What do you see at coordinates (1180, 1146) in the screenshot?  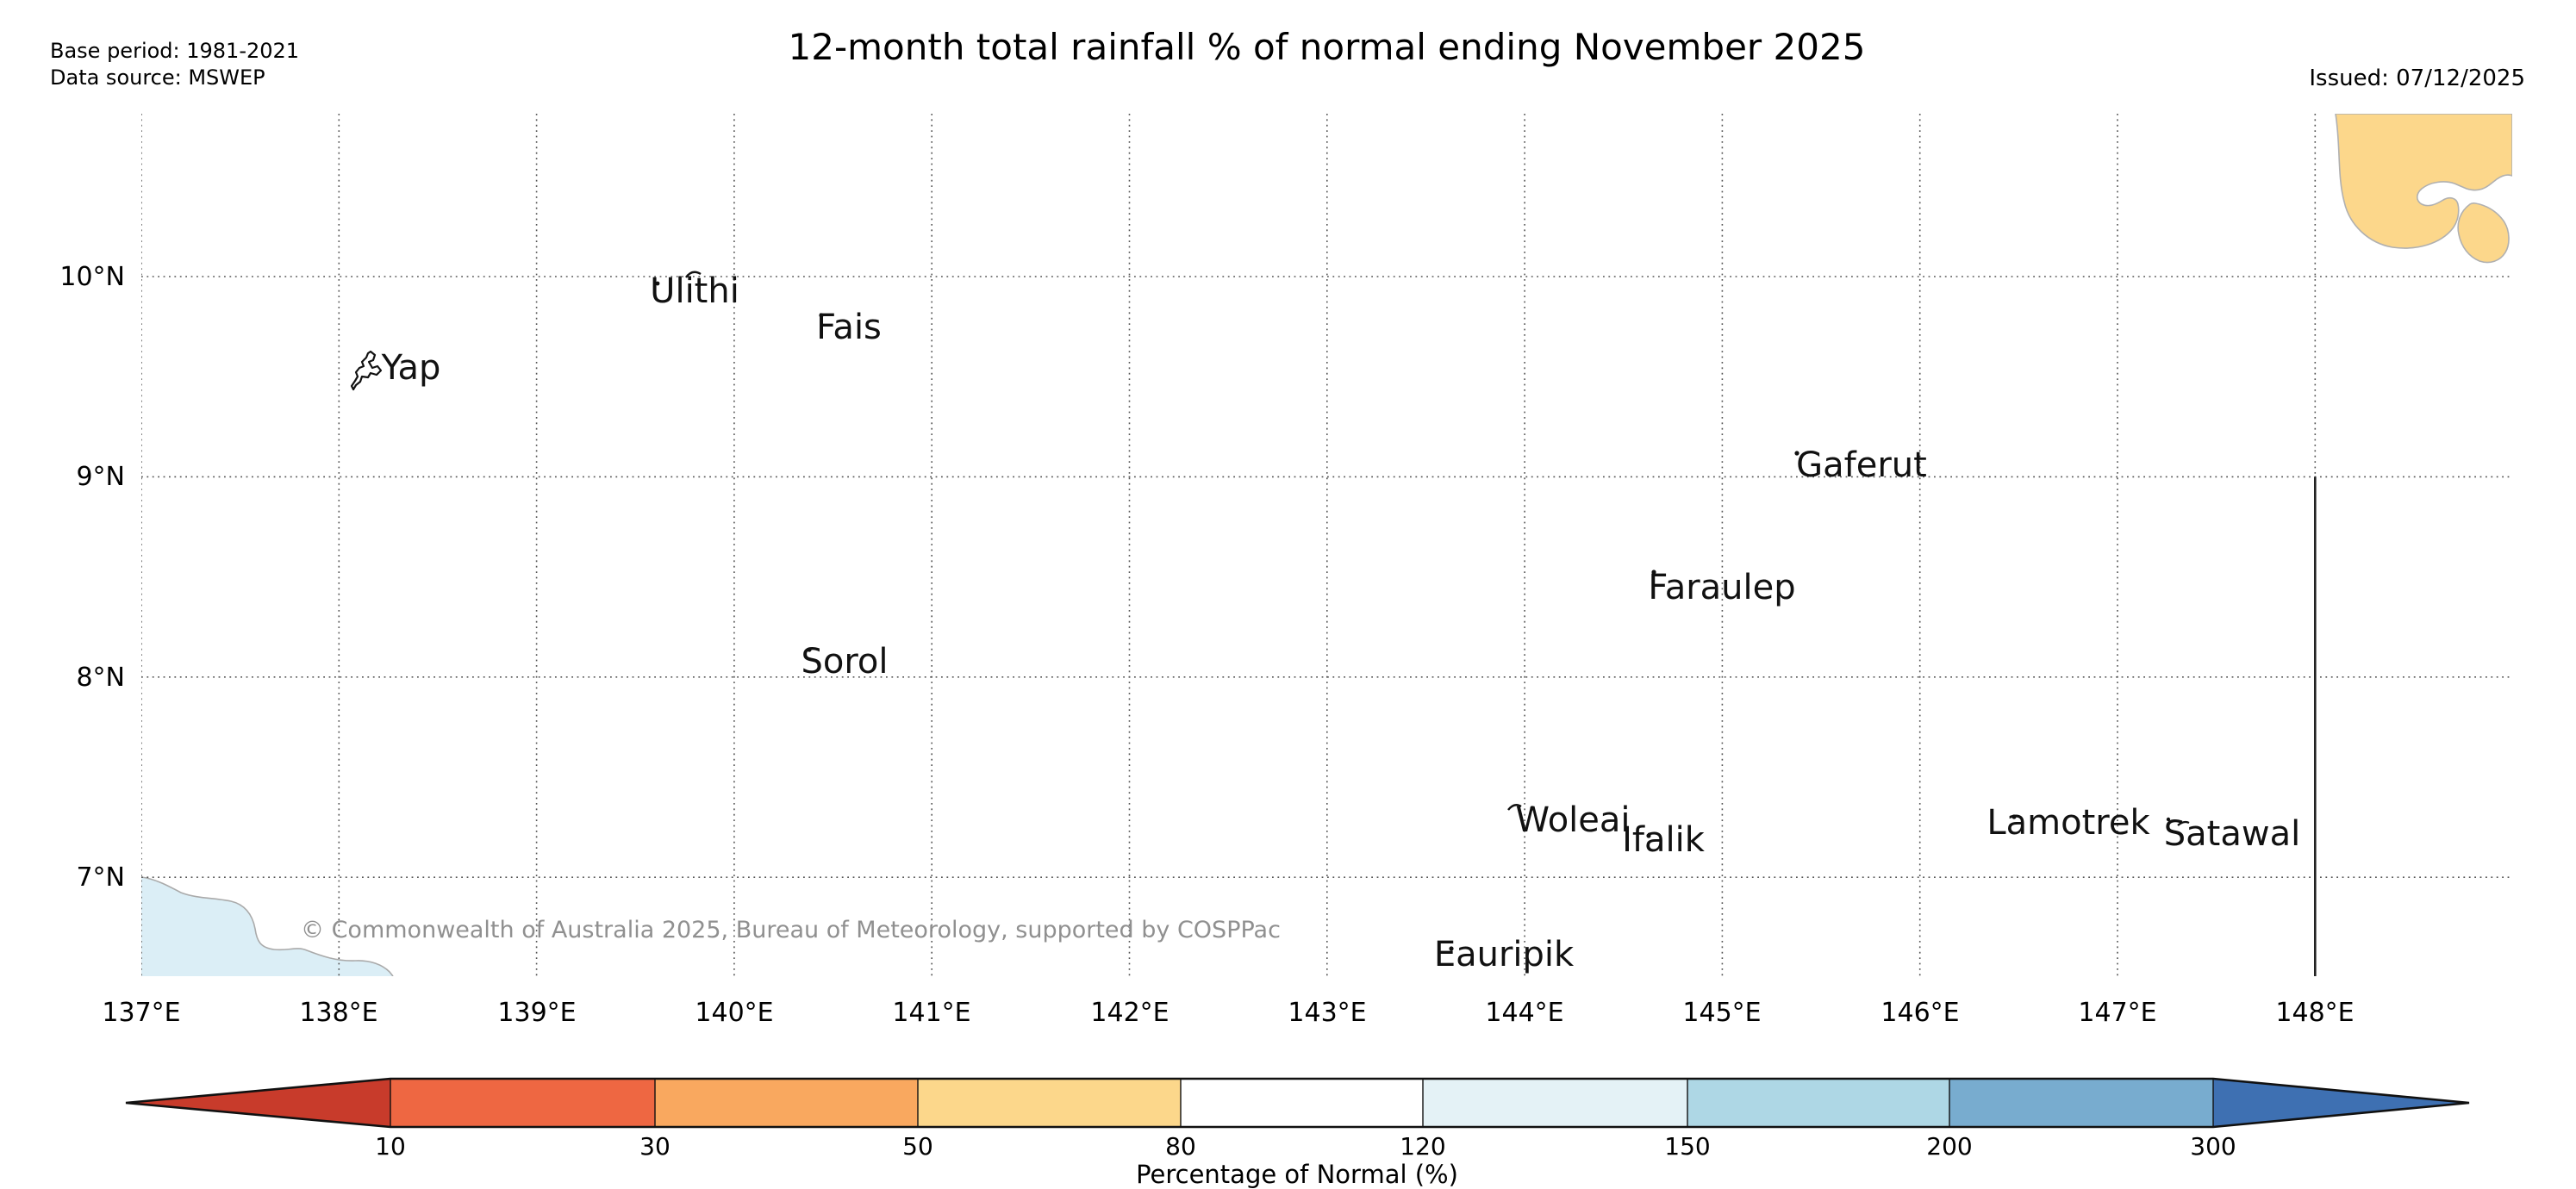 I see `colorbar-tick-80: 80` at bounding box center [1180, 1146].